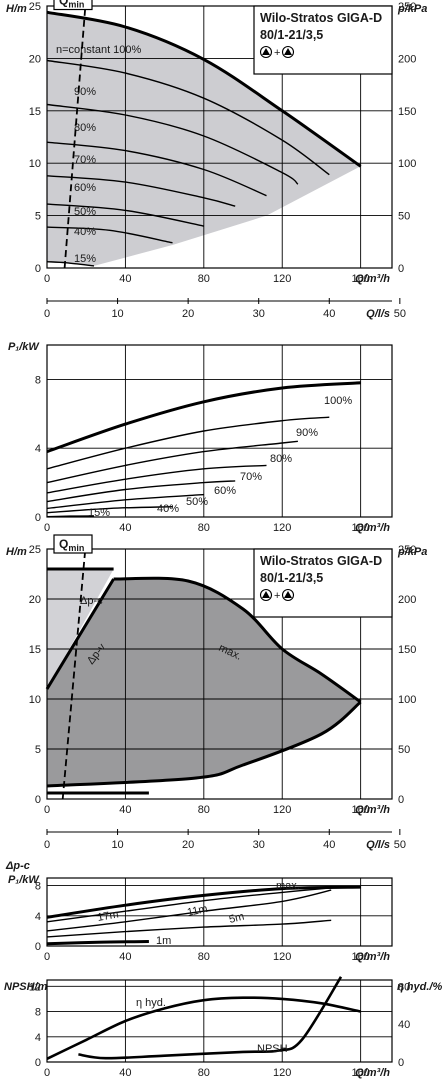  Describe the element at coordinates (168, 509) in the screenshot. I see `power-curve-label: 40%` at that location.